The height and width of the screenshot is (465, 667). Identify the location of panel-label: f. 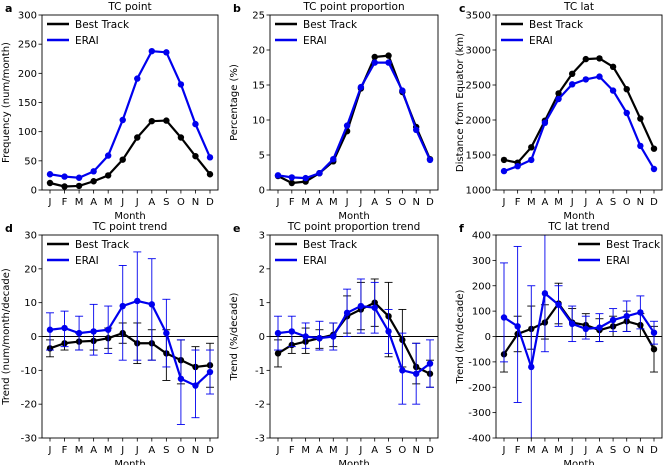
(461, 228).